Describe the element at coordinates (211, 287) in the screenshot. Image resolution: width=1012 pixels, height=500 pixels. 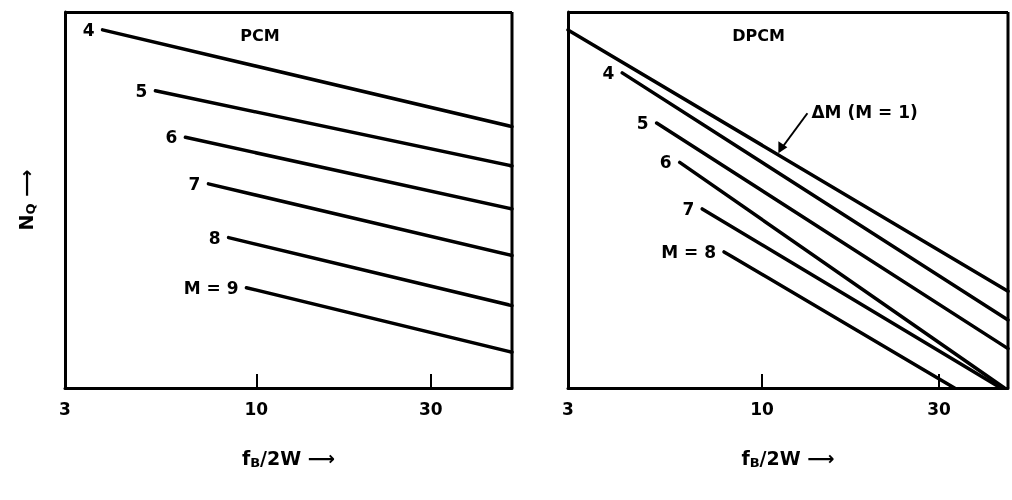
I see `series-label: M = 9` at that location.